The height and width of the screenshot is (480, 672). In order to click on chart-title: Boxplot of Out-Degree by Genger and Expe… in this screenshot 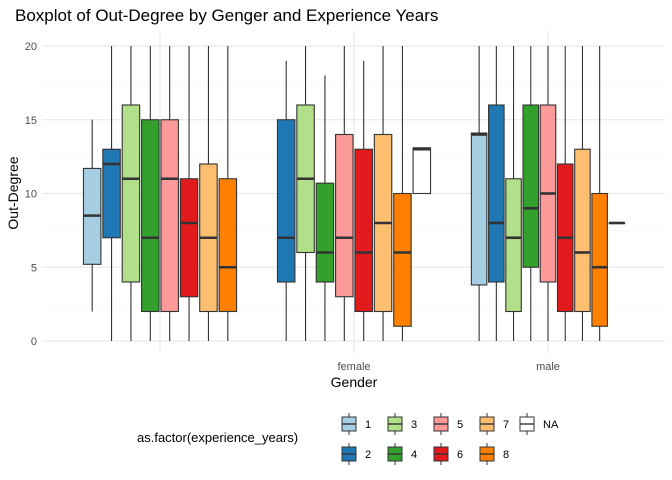, I will do `click(226, 15)`.